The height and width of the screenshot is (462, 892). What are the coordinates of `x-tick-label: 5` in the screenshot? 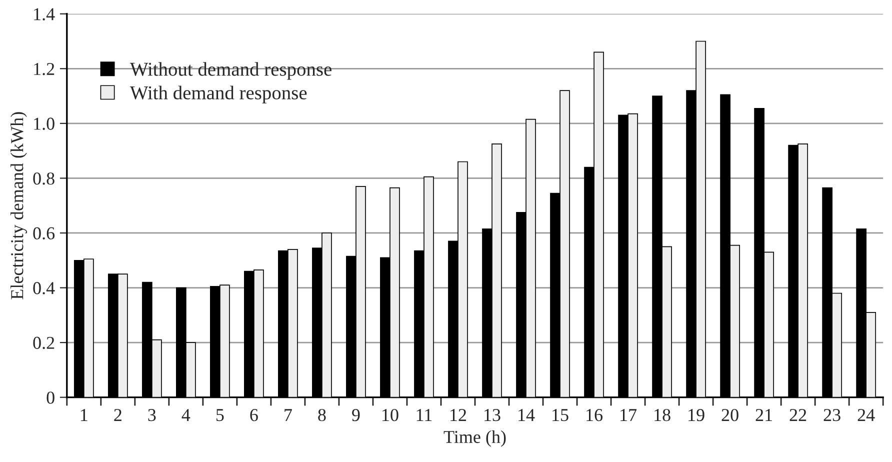 It's located at (220, 415).